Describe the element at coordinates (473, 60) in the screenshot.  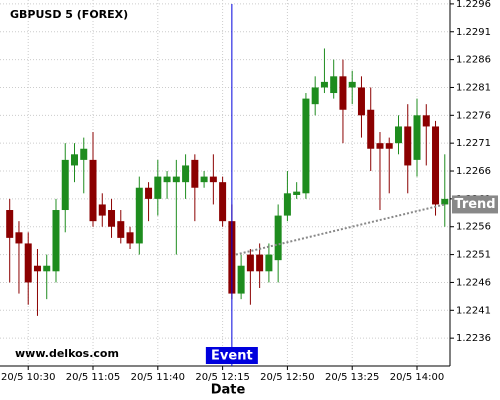
I see `y-tick-label: 1.2286` at that location.